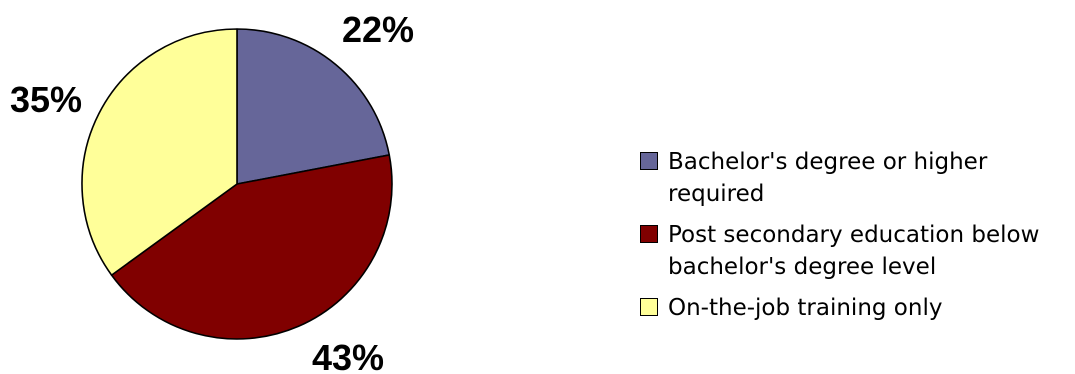  Describe the element at coordinates (378, 29) in the screenshot. I see `slice-value-label-bachelors: 22%` at that location.